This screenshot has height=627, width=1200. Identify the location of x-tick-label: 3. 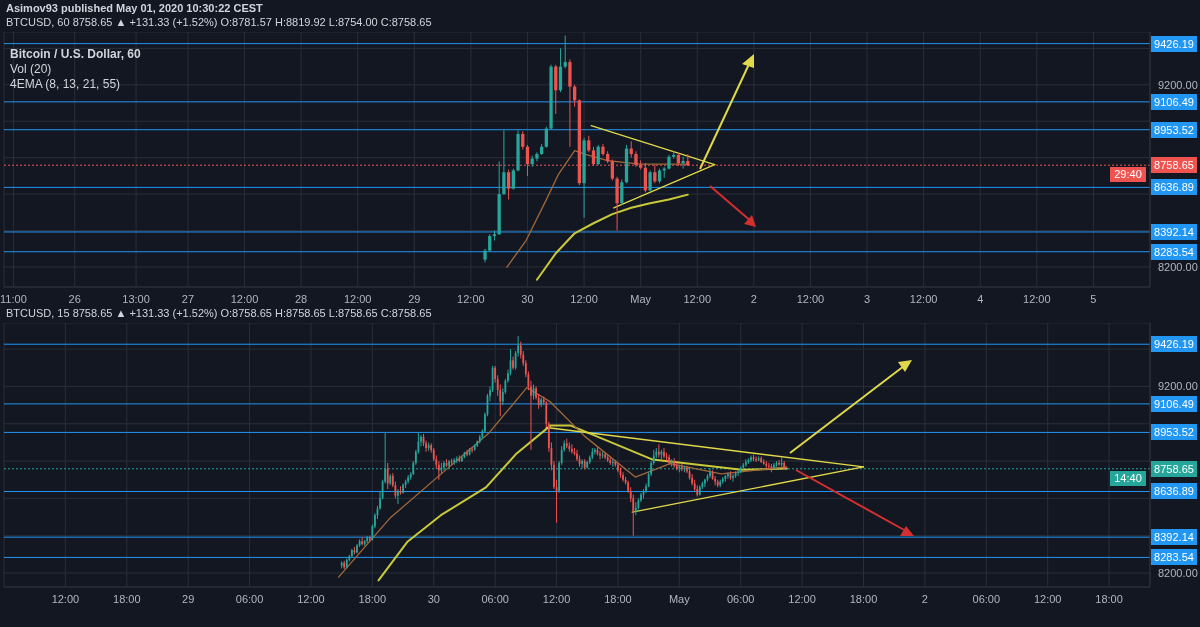
(867, 298).